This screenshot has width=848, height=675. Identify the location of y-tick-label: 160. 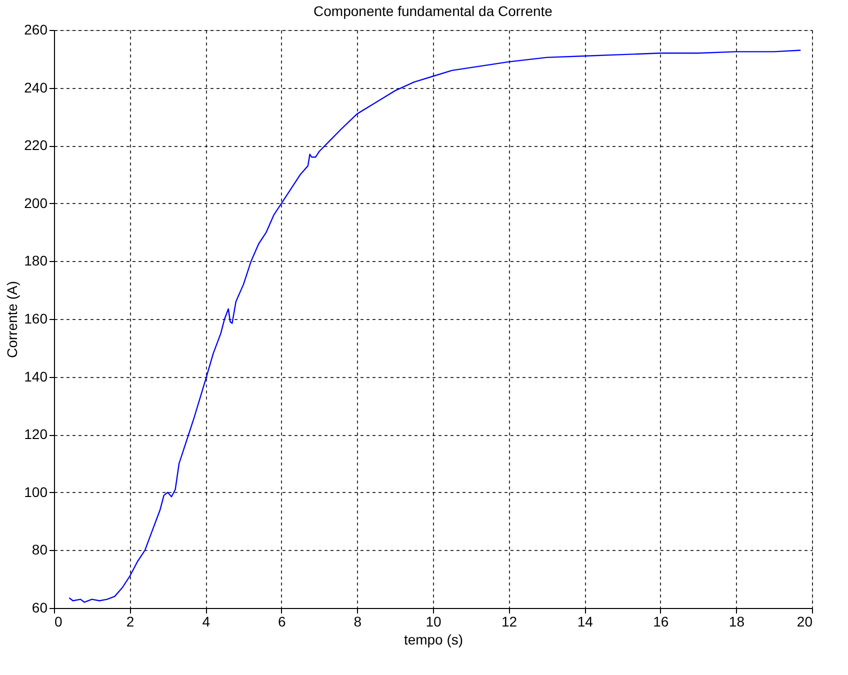
(36, 318).